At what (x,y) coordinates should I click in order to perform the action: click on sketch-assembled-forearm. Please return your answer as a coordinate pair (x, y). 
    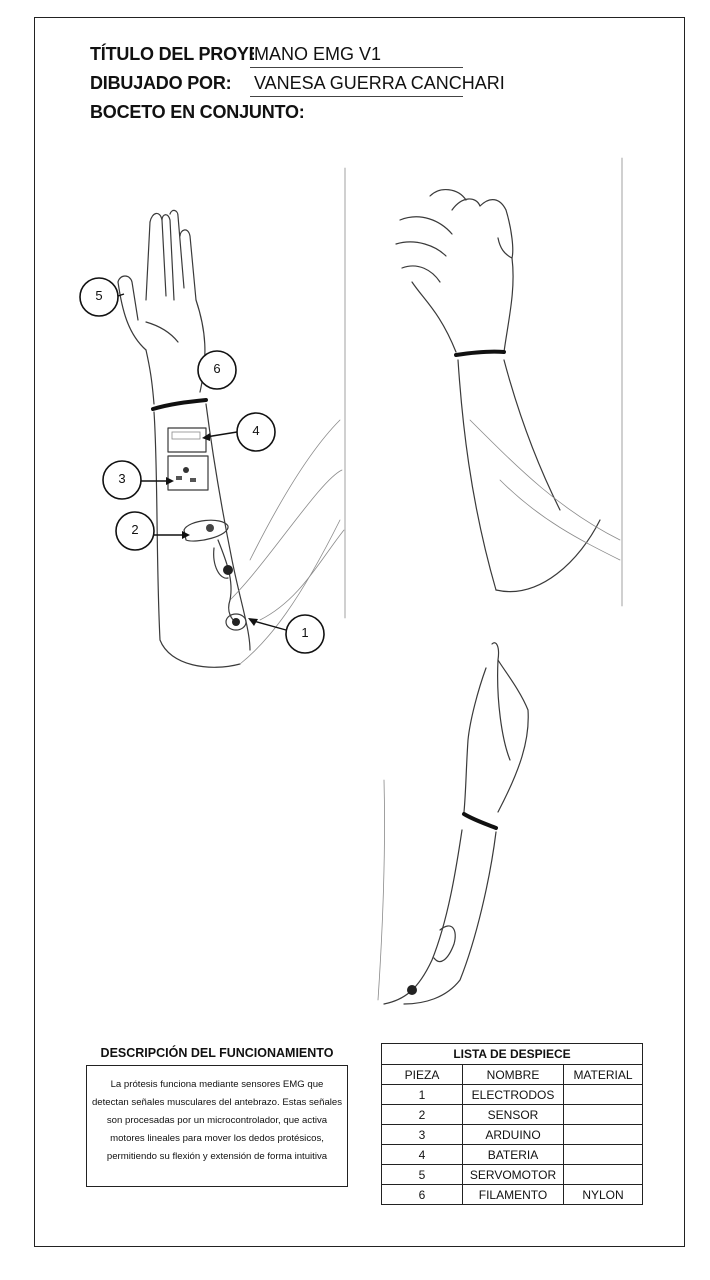
    Looking at the image, I should click on (231, 438).